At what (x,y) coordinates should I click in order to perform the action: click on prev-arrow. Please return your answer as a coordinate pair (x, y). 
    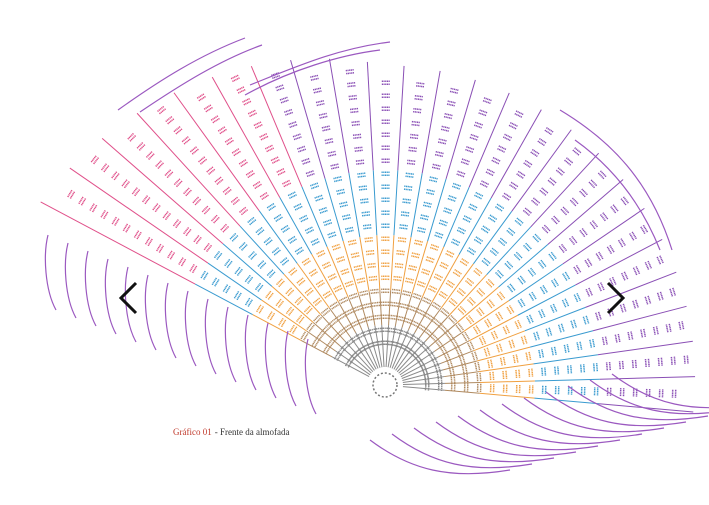
    Looking at the image, I should click on (129, 298).